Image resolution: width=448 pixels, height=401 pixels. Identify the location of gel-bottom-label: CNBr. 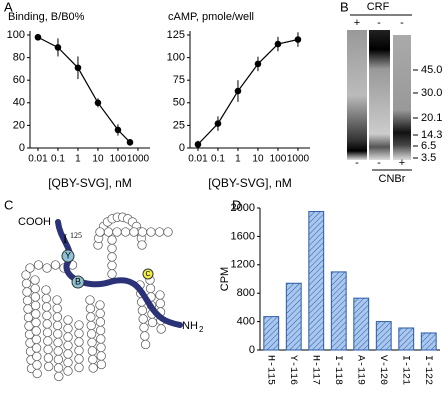
(392, 179).